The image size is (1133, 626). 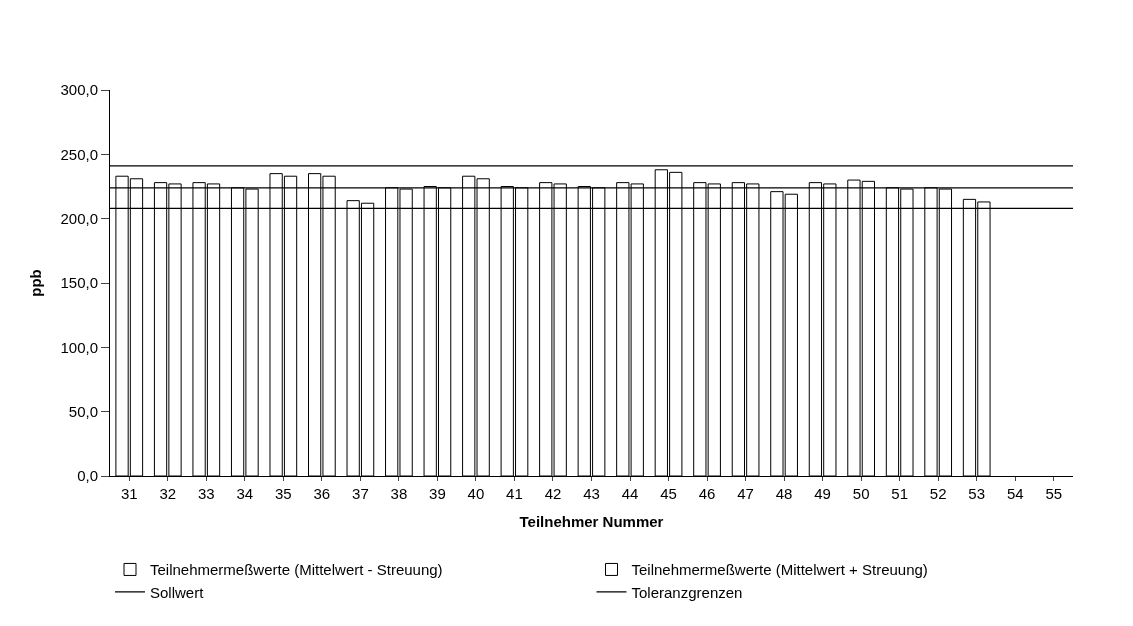 I want to click on y-tick-label: 50,0, so click(x=83, y=411).